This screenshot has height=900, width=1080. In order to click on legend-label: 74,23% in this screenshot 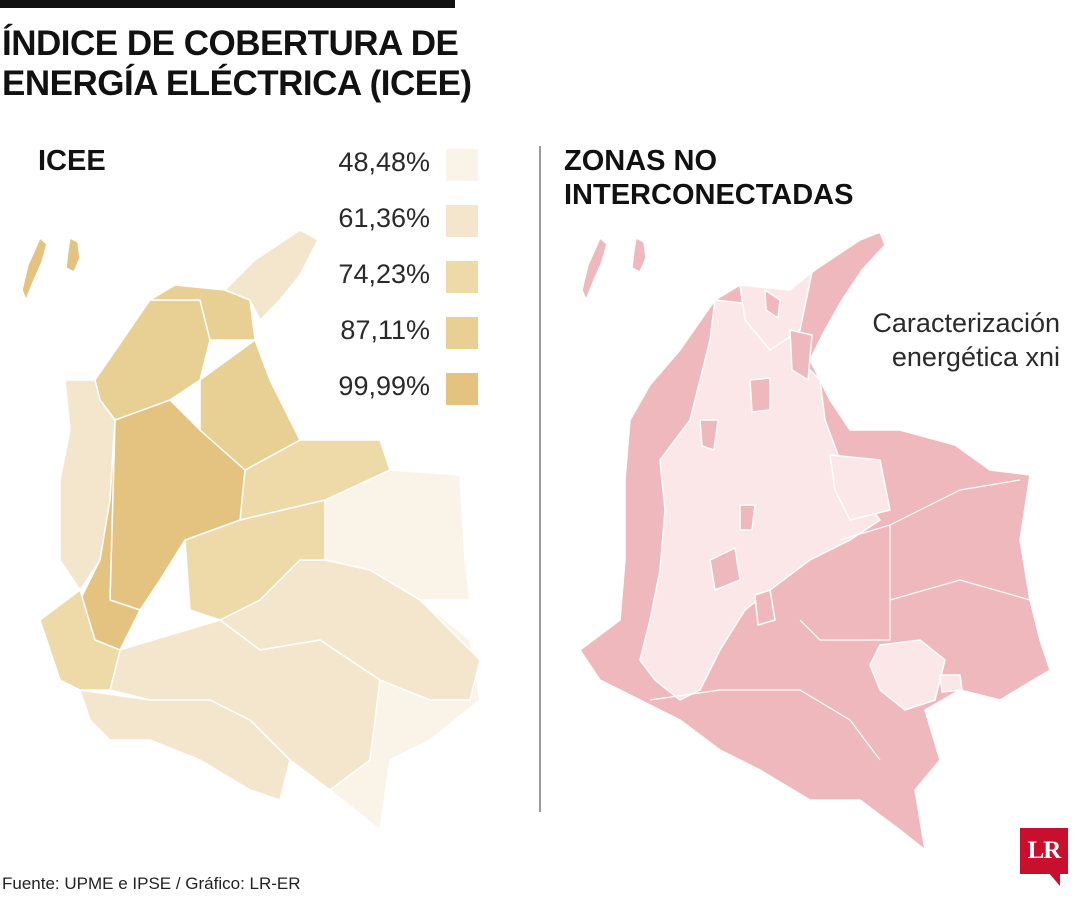, I will do `click(384, 274)`.